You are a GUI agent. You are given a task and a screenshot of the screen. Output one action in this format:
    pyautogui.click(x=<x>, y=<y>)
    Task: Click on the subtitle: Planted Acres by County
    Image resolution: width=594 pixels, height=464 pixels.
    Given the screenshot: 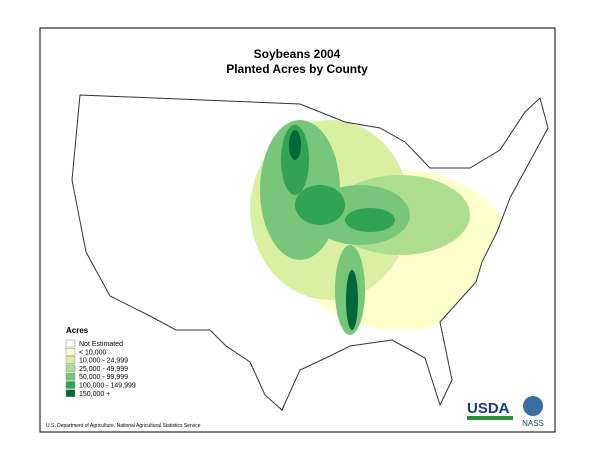 What is the action you would take?
    pyautogui.click(x=297, y=69)
    